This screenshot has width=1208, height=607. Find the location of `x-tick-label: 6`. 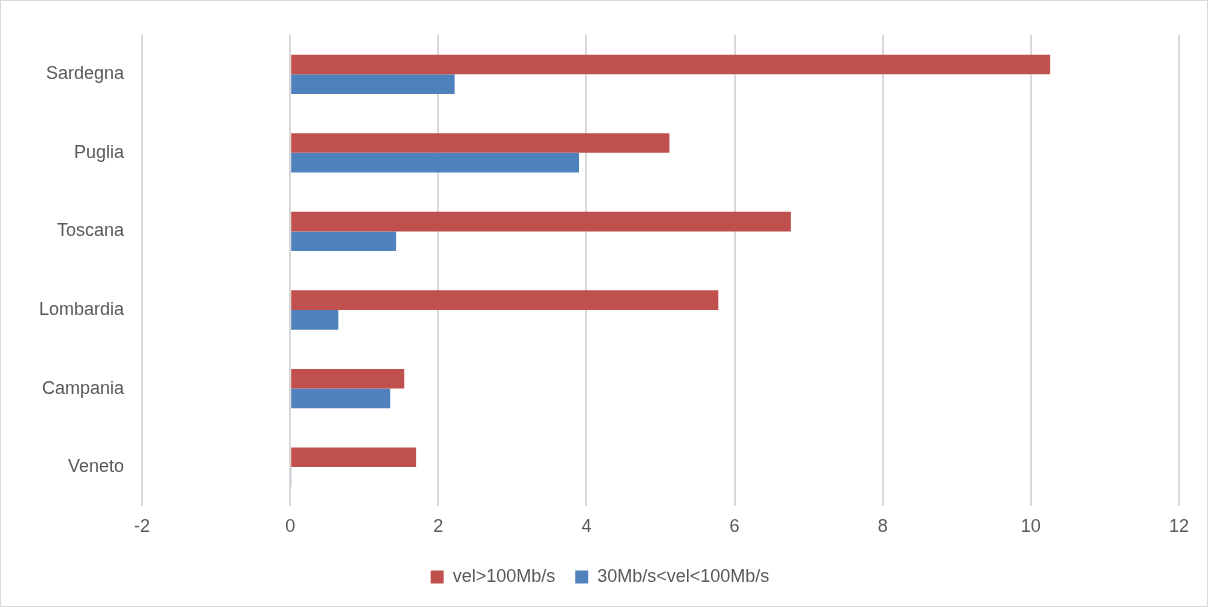

x-tick-label: 6 is located at coordinates (734, 526).